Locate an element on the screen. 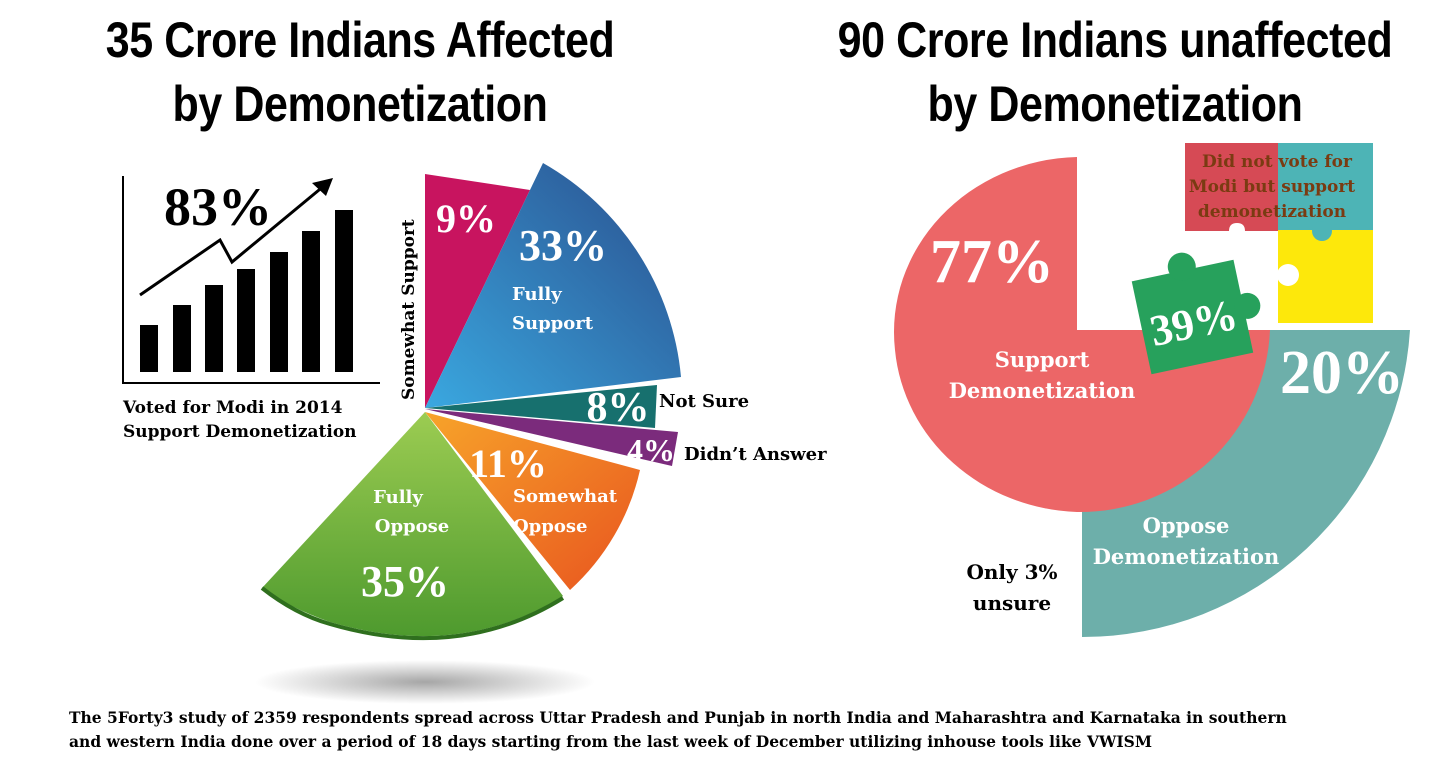 The width and height of the screenshot is (1456, 771). label-somewhat-oppose-line2: Oppose is located at coordinates (550, 526).